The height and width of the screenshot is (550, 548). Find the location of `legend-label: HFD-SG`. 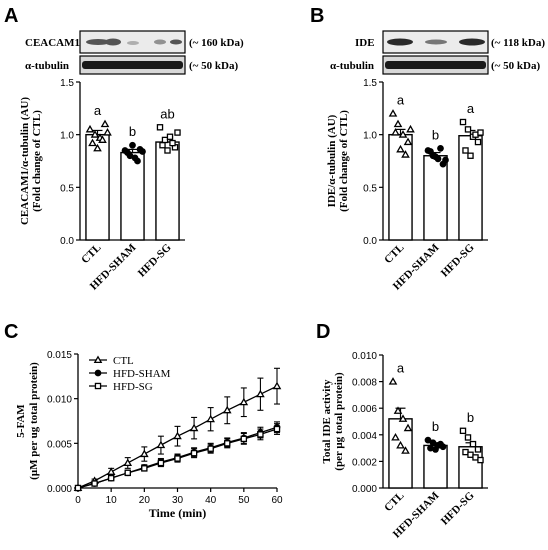

legend-label: HFD-SG is located at coordinates (133, 387).